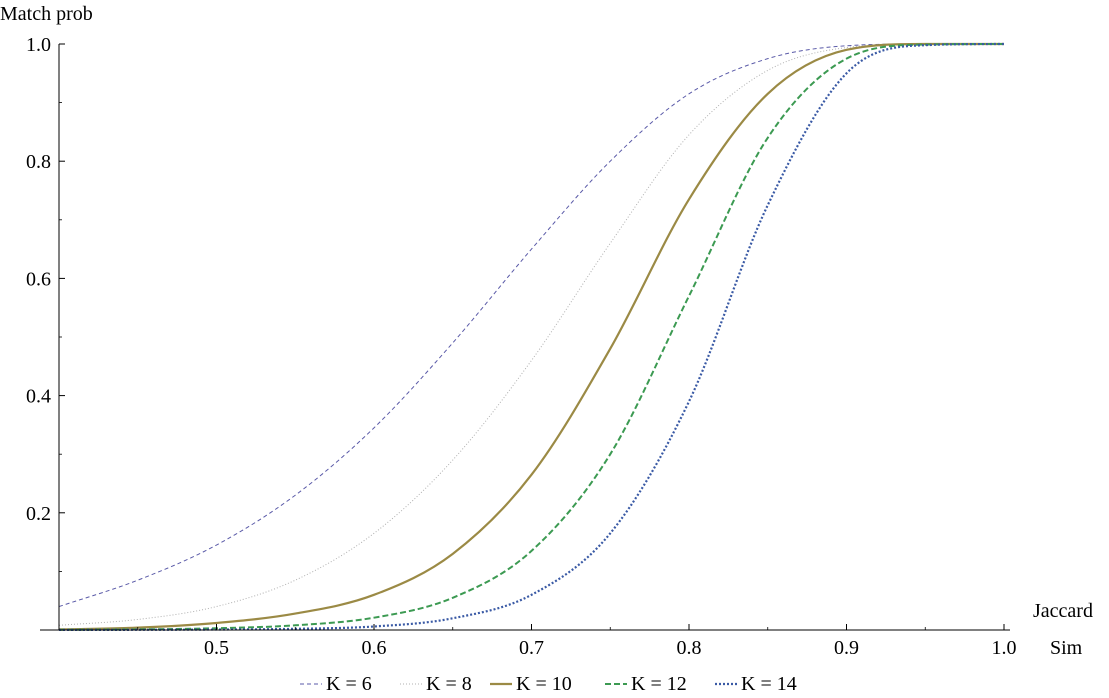 Image resolution: width=1109 pixels, height=698 pixels. I want to click on x-tick-label: 0.5, so click(216, 648).